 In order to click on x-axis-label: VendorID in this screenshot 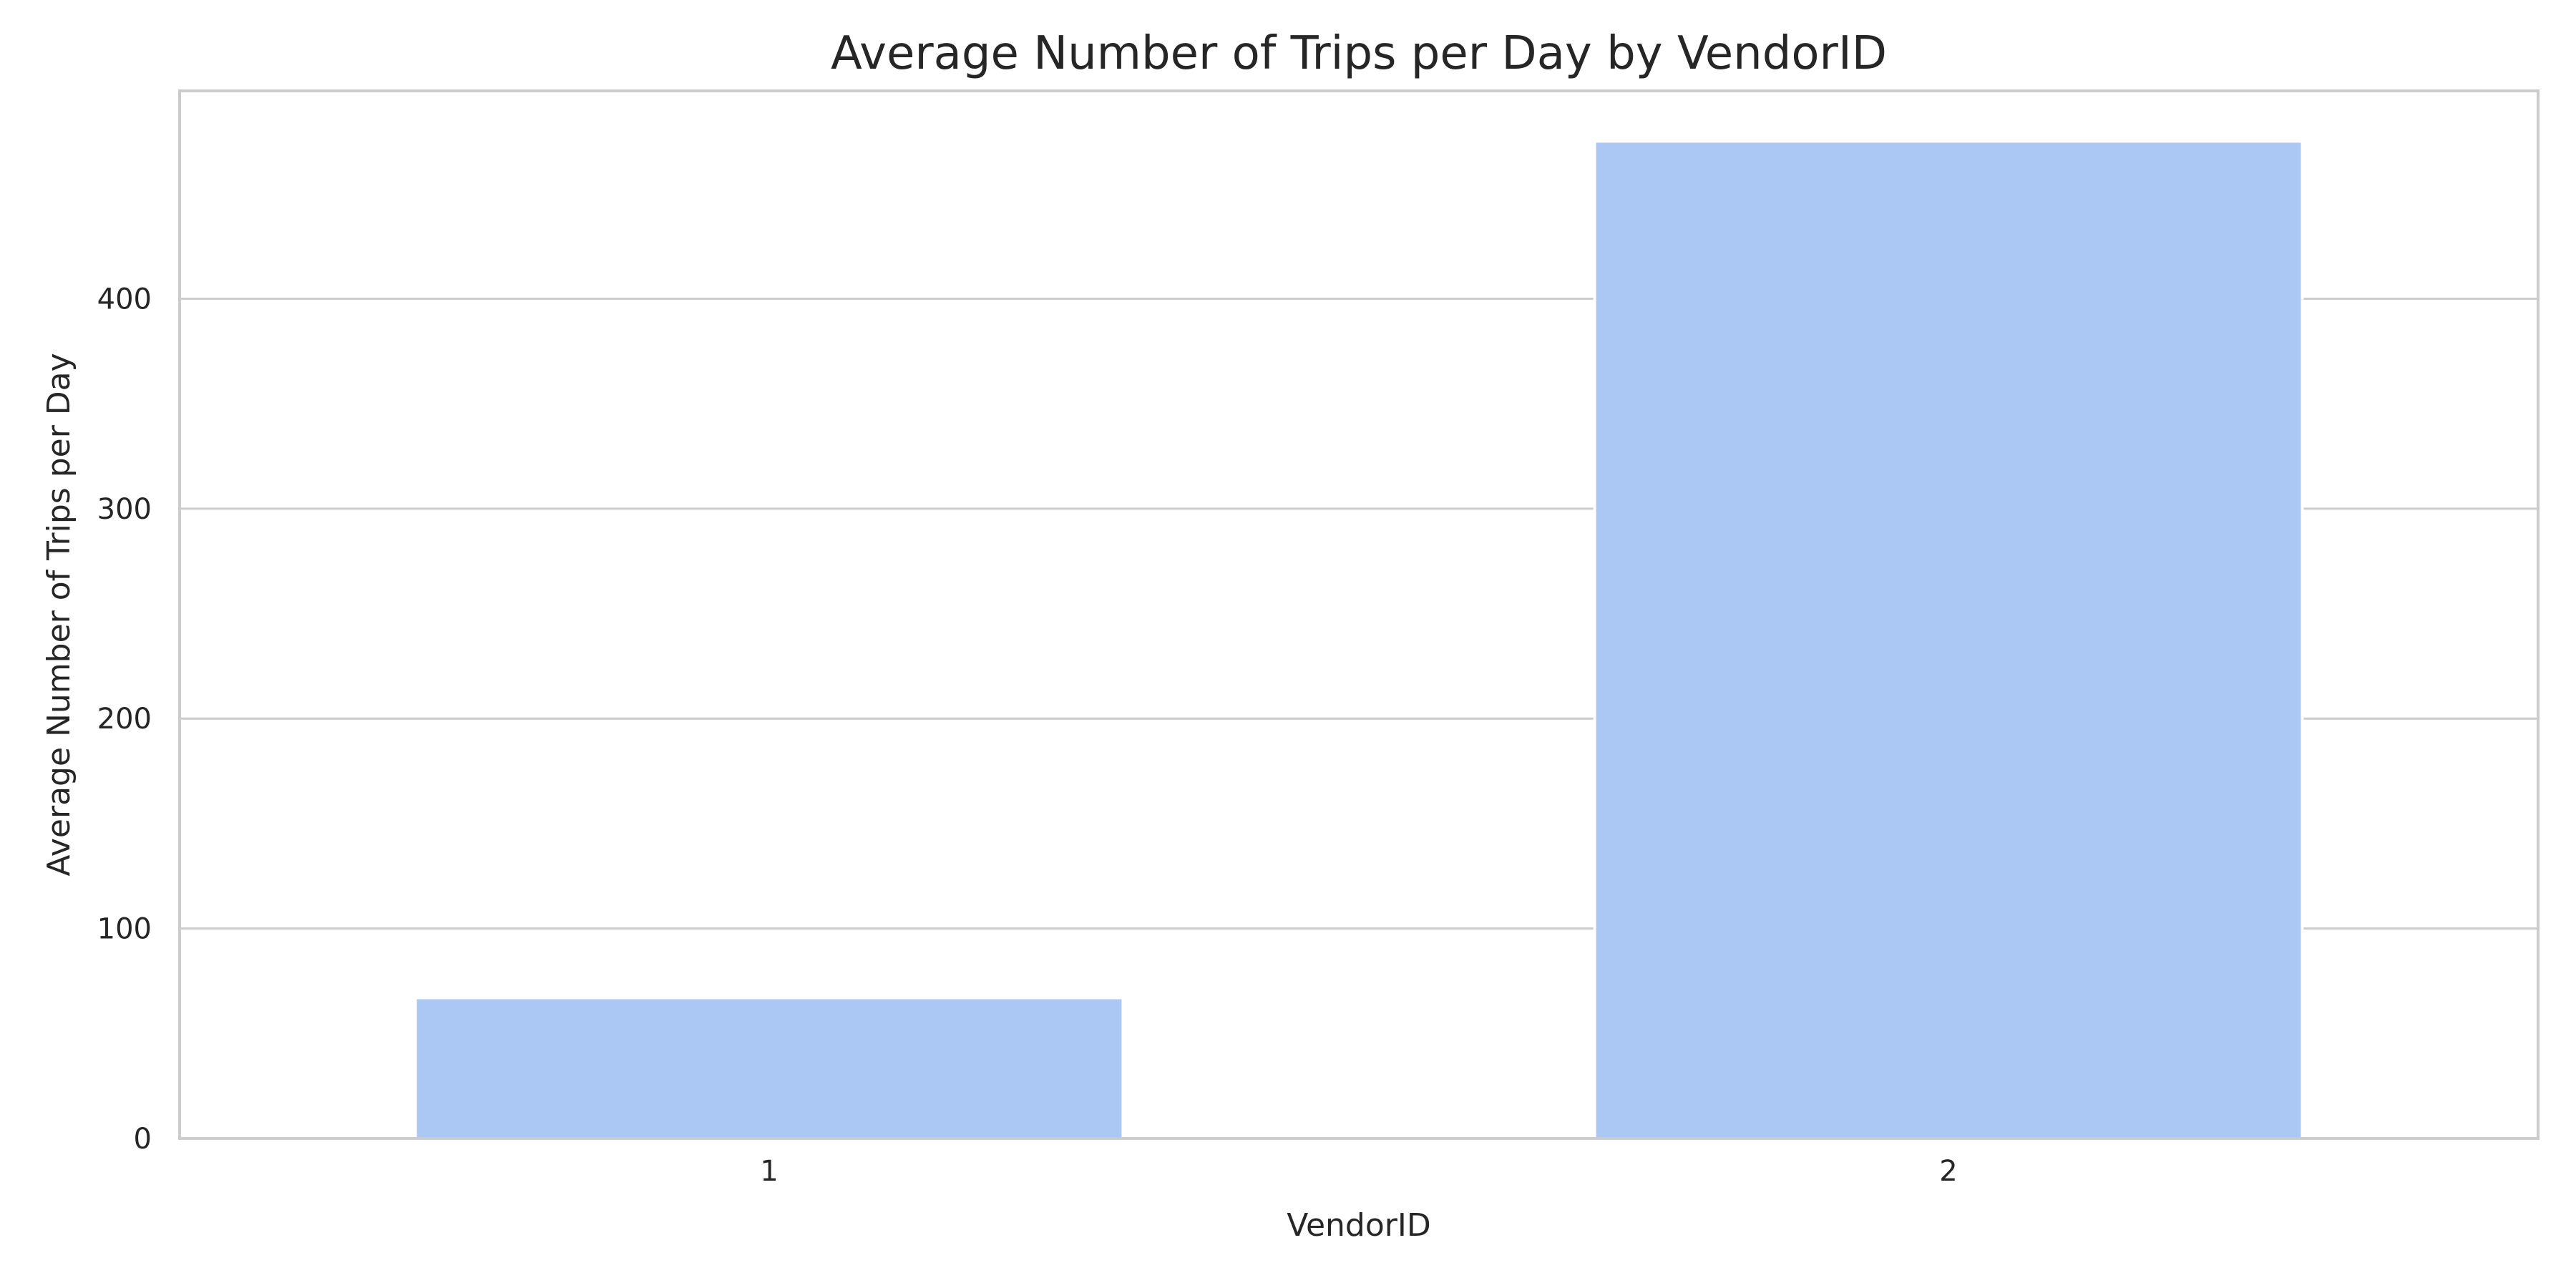, I will do `click(1358, 1225)`.